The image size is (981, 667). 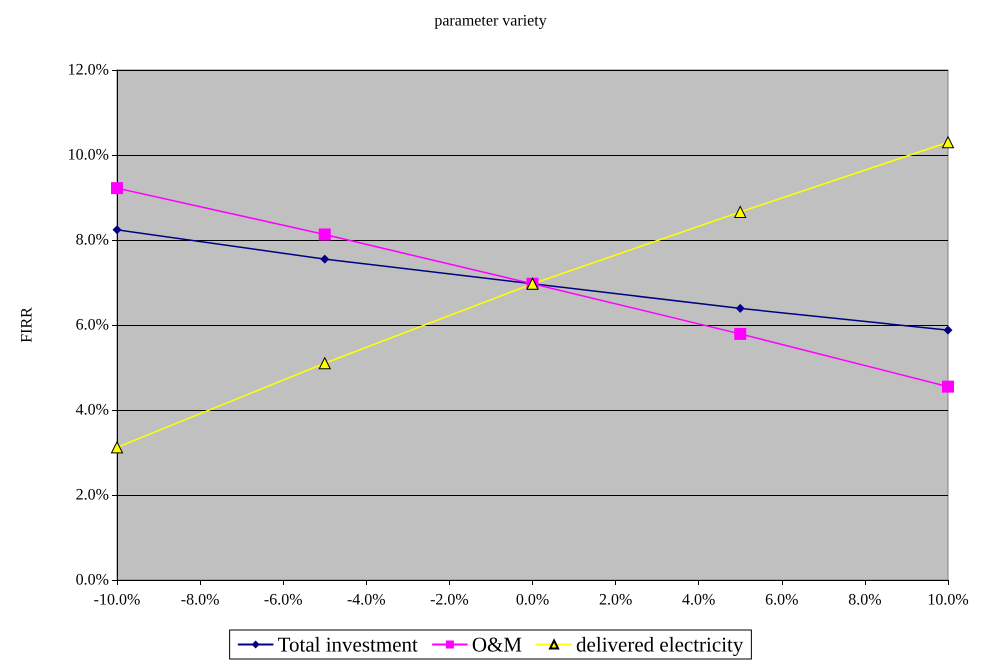 What do you see at coordinates (948, 600) in the screenshot?
I see `x-tick-label: 10.0%` at bounding box center [948, 600].